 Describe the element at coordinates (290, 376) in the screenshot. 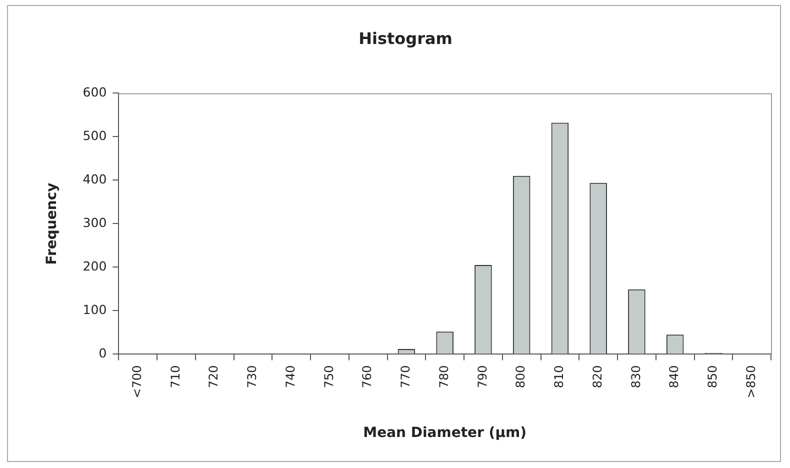

I see `x-tick-label: 740` at that location.